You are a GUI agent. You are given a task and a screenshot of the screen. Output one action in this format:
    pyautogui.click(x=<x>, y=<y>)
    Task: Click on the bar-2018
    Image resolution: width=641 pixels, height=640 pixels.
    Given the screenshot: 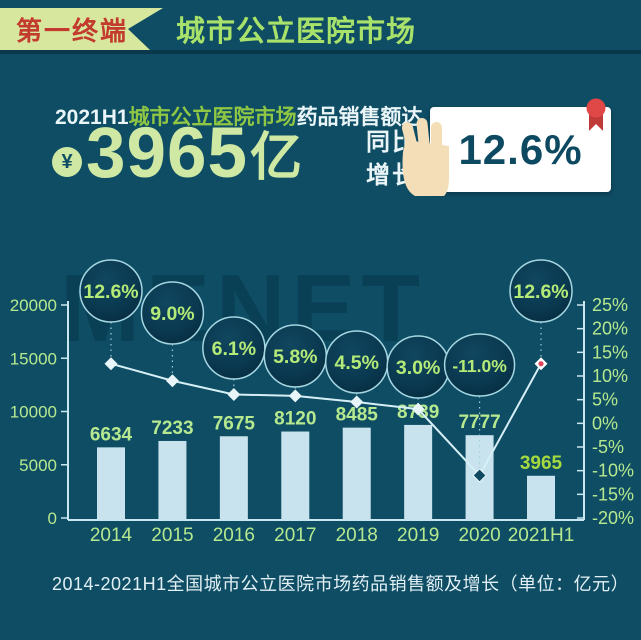 What is the action you would take?
    pyautogui.click(x=356, y=473)
    